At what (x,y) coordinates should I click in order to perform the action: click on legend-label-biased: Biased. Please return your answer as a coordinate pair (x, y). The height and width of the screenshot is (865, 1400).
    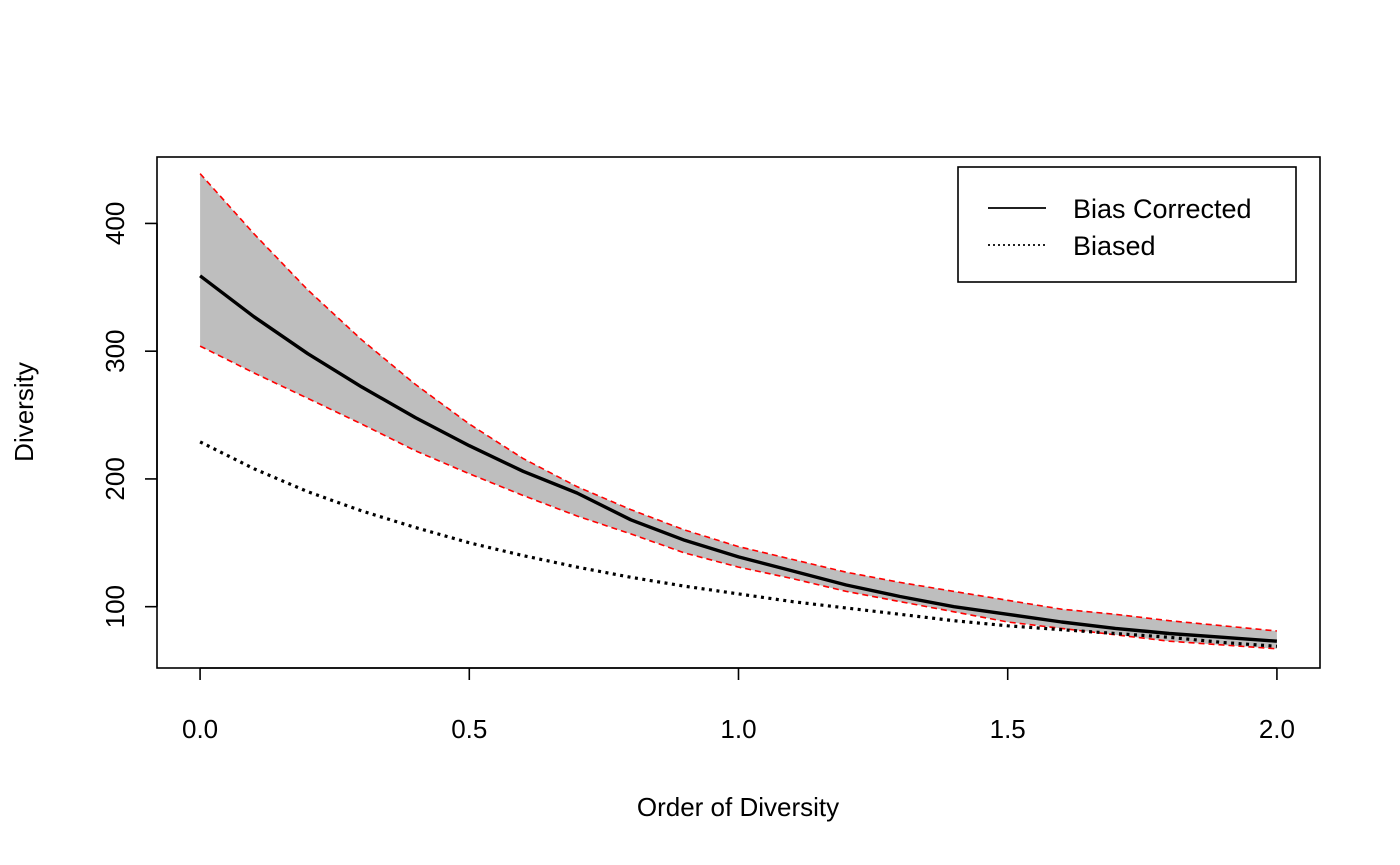
    Looking at the image, I should click on (1114, 246).